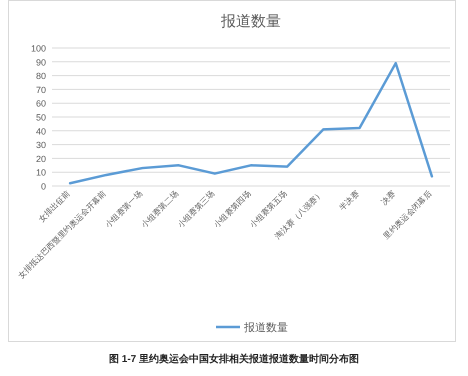 The image size is (468, 376). Describe the element at coordinates (41, 159) in the screenshot. I see `y-tick-label: 20` at that location.